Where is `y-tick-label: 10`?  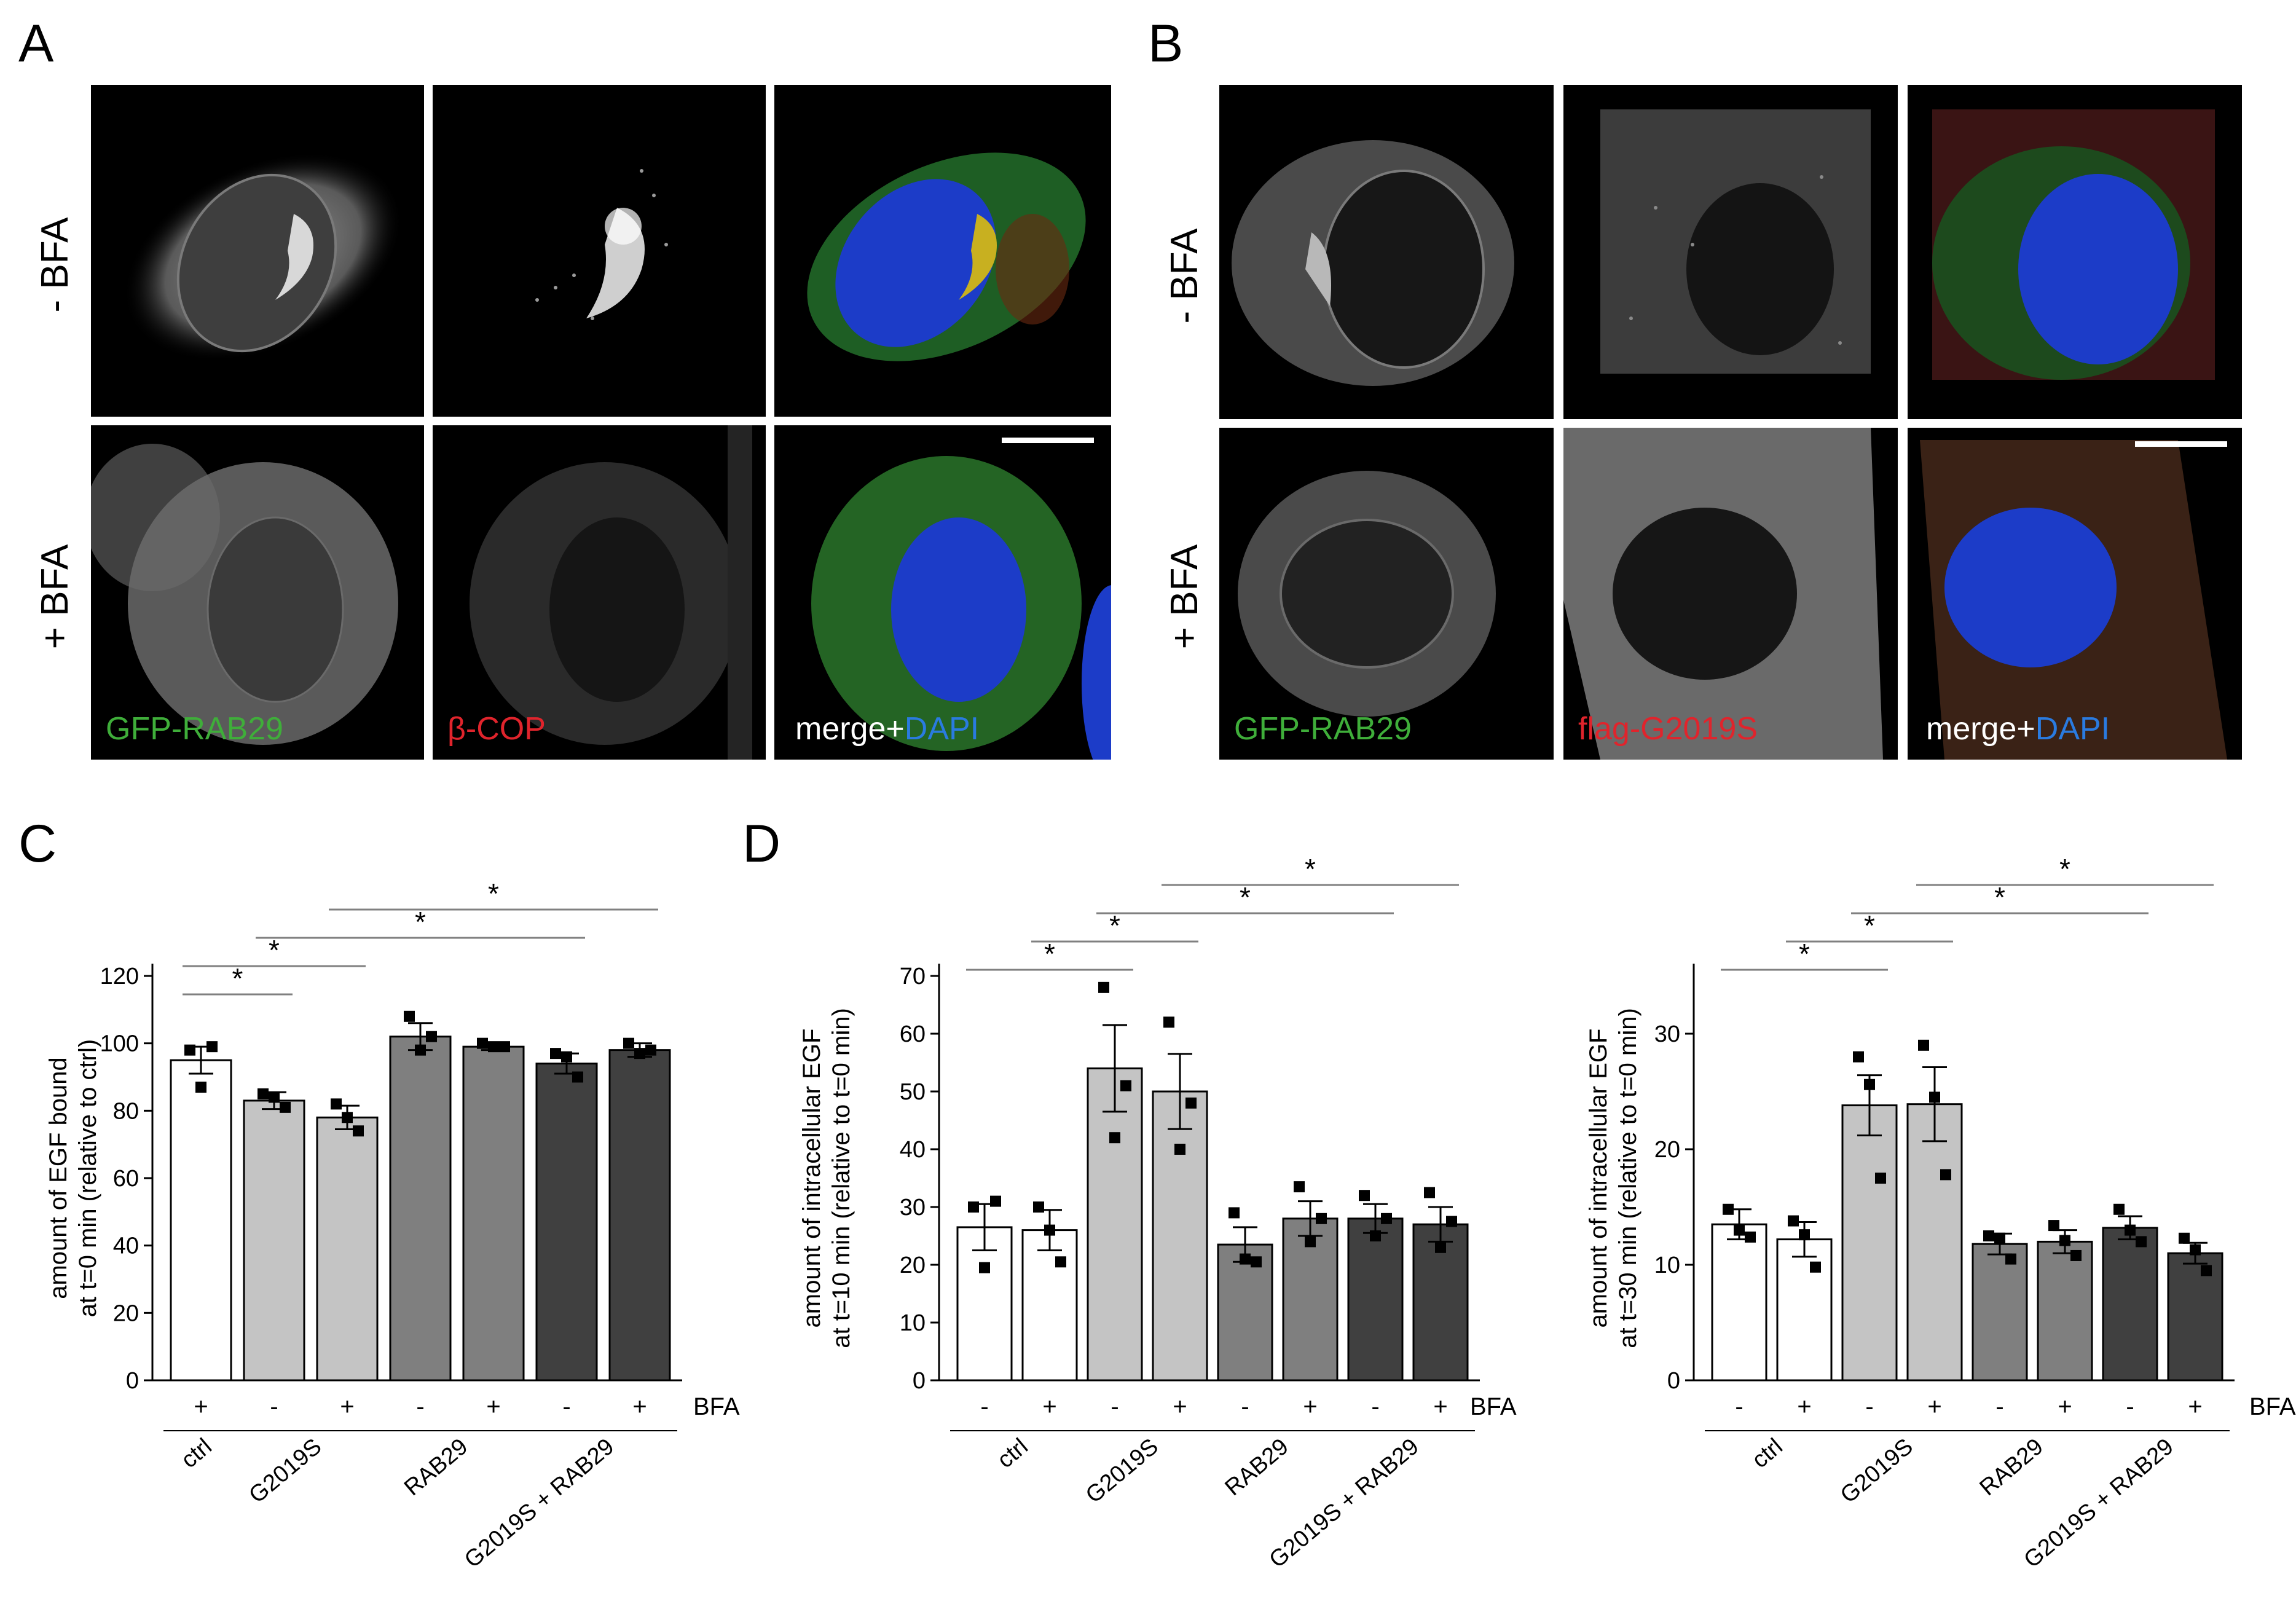
y-tick-label: 10 is located at coordinates (913, 1323).